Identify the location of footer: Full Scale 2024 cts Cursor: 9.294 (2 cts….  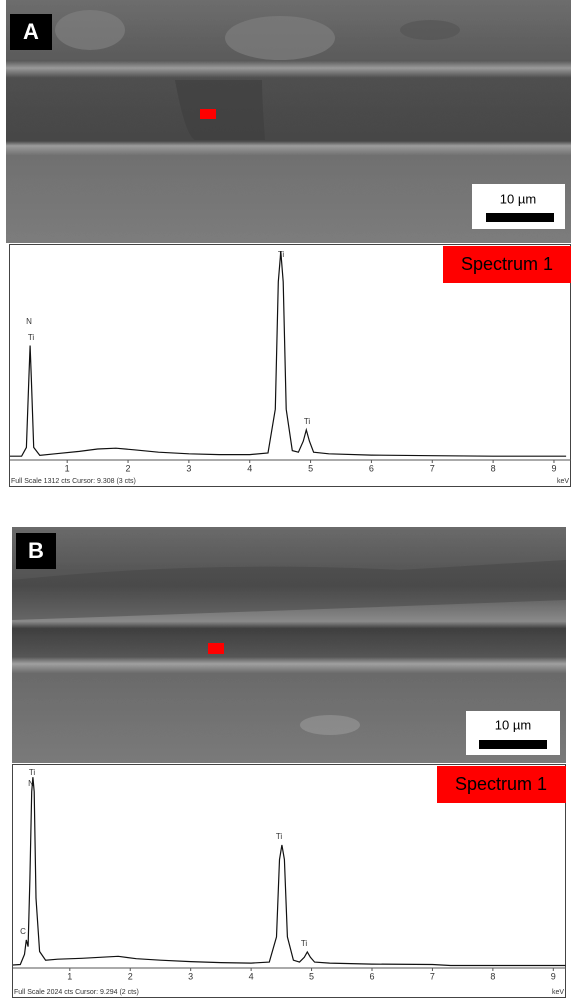
(76, 992).